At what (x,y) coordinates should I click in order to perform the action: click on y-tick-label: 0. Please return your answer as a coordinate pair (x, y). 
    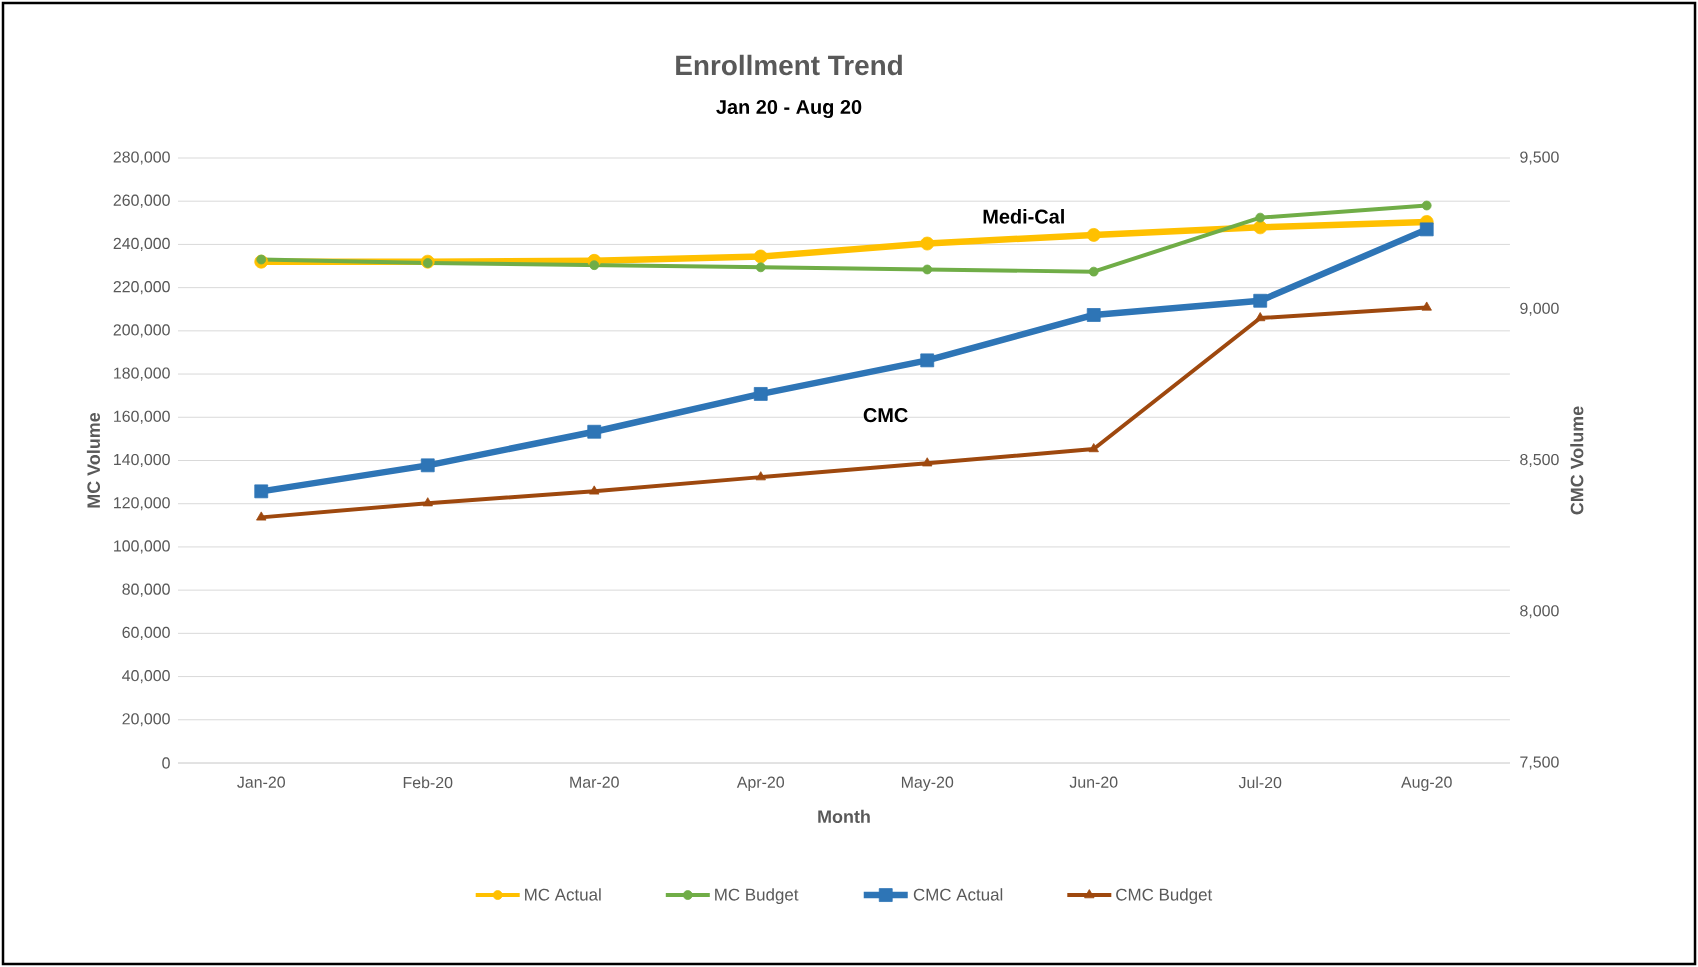
    Looking at the image, I should click on (166, 763).